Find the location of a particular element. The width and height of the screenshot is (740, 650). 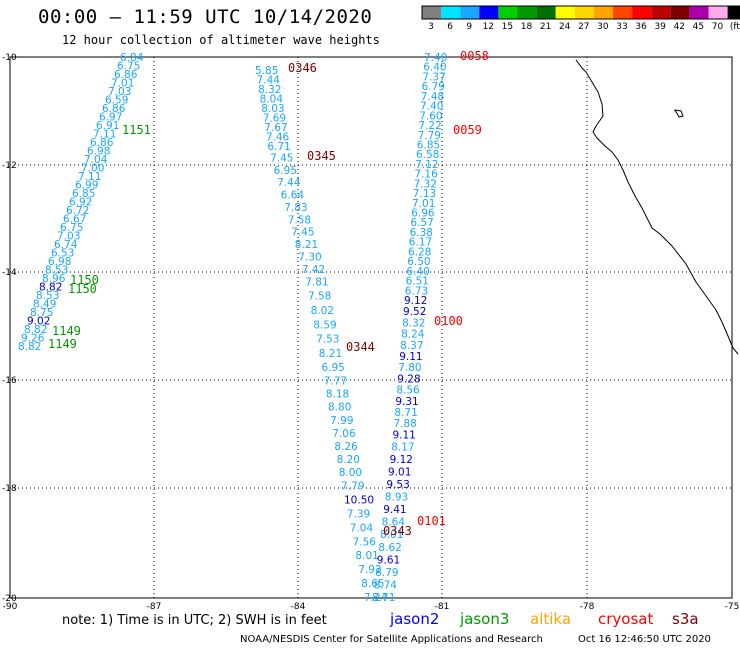

swh-value: 7.24 is located at coordinates (376, 598).